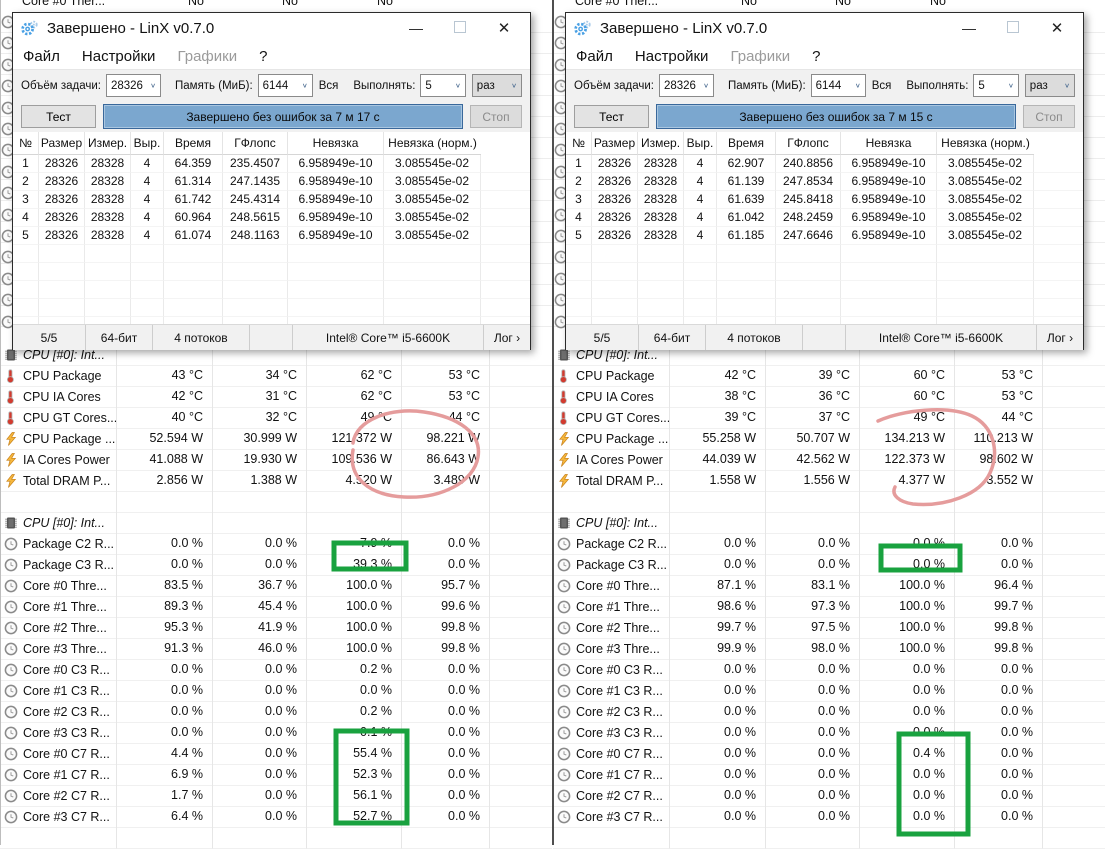 This screenshot has width=1105, height=867. What do you see at coordinates (446, 649) in the screenshot?
I see `sensor-value-average: 99.8 %` at bounding box center [446, 649].